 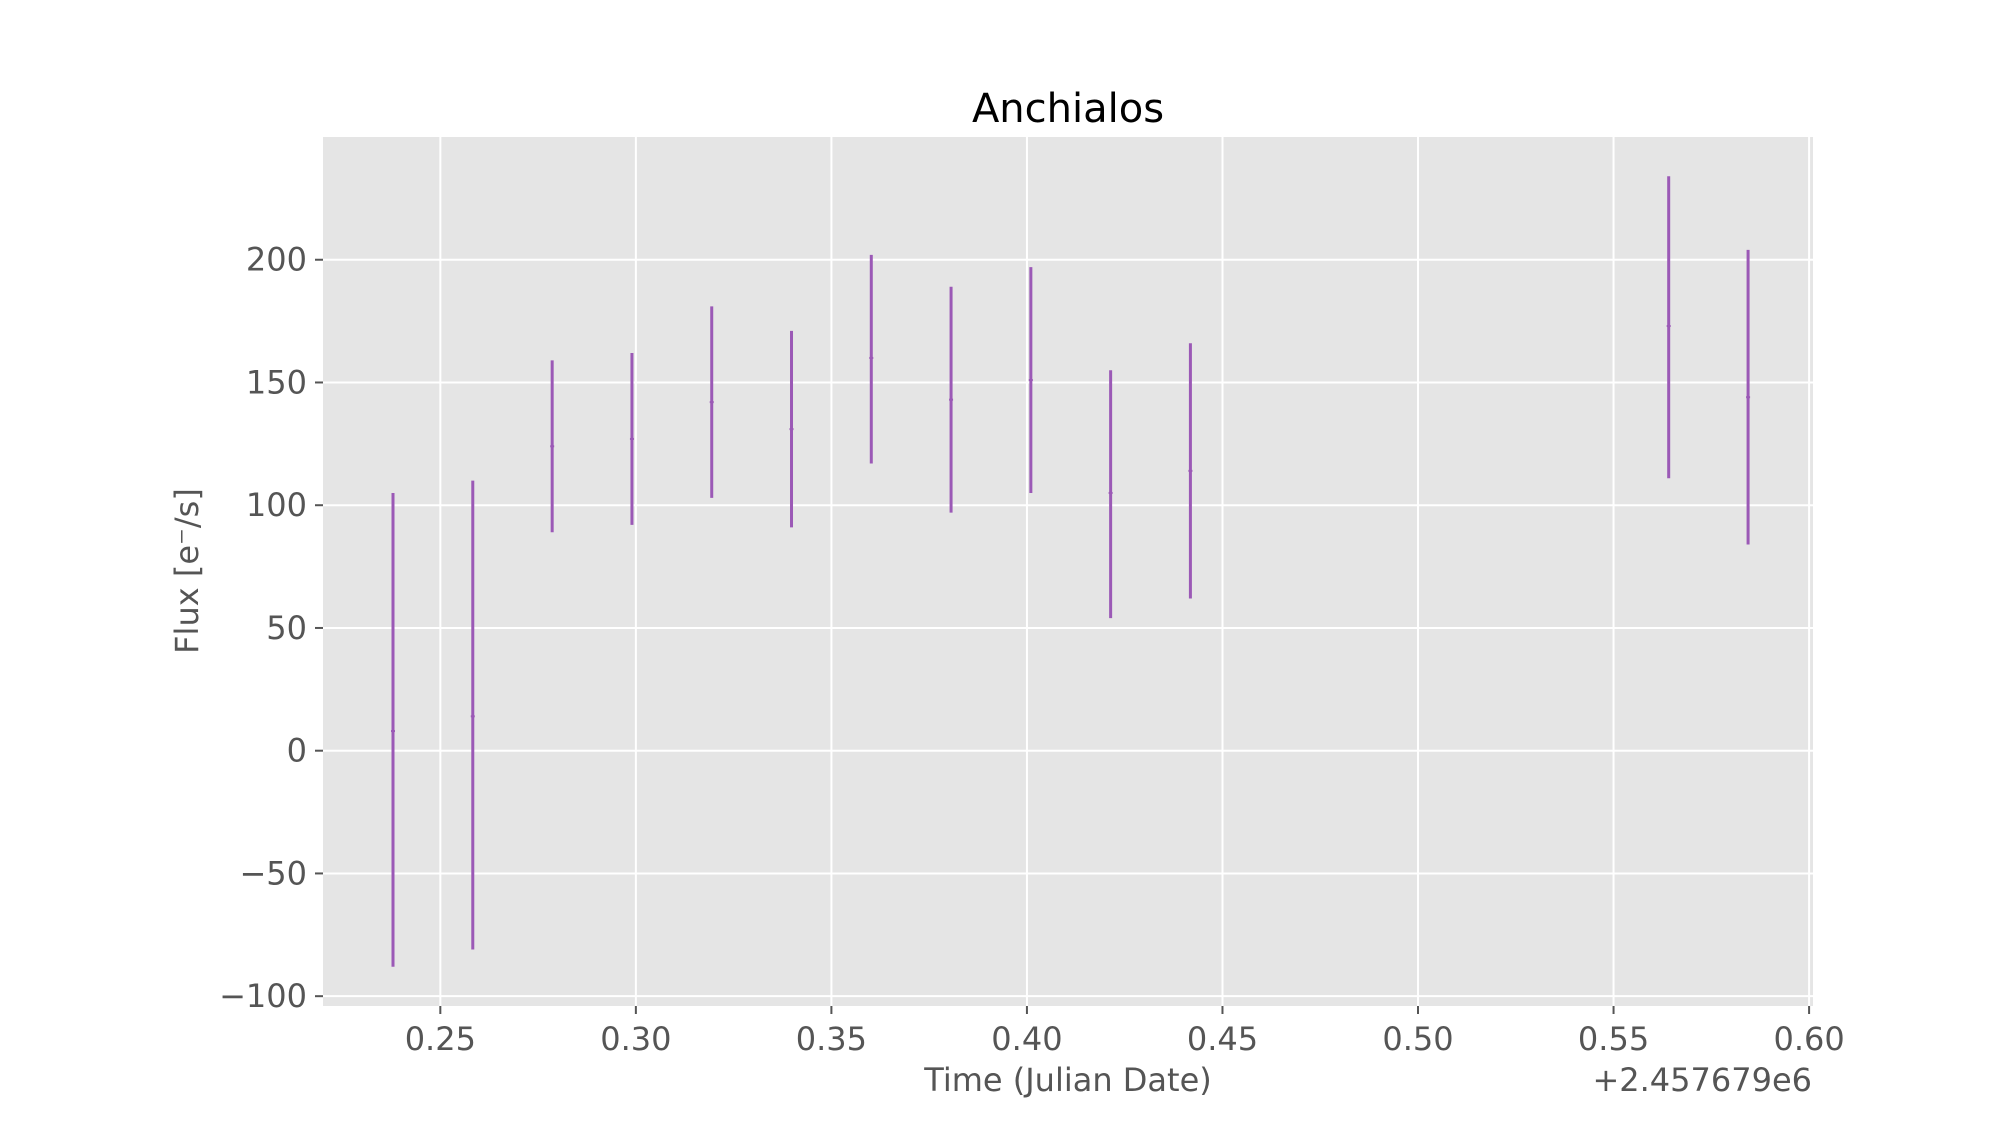 I want to click on y-tick-label: −100, so click(x=263, y=996).